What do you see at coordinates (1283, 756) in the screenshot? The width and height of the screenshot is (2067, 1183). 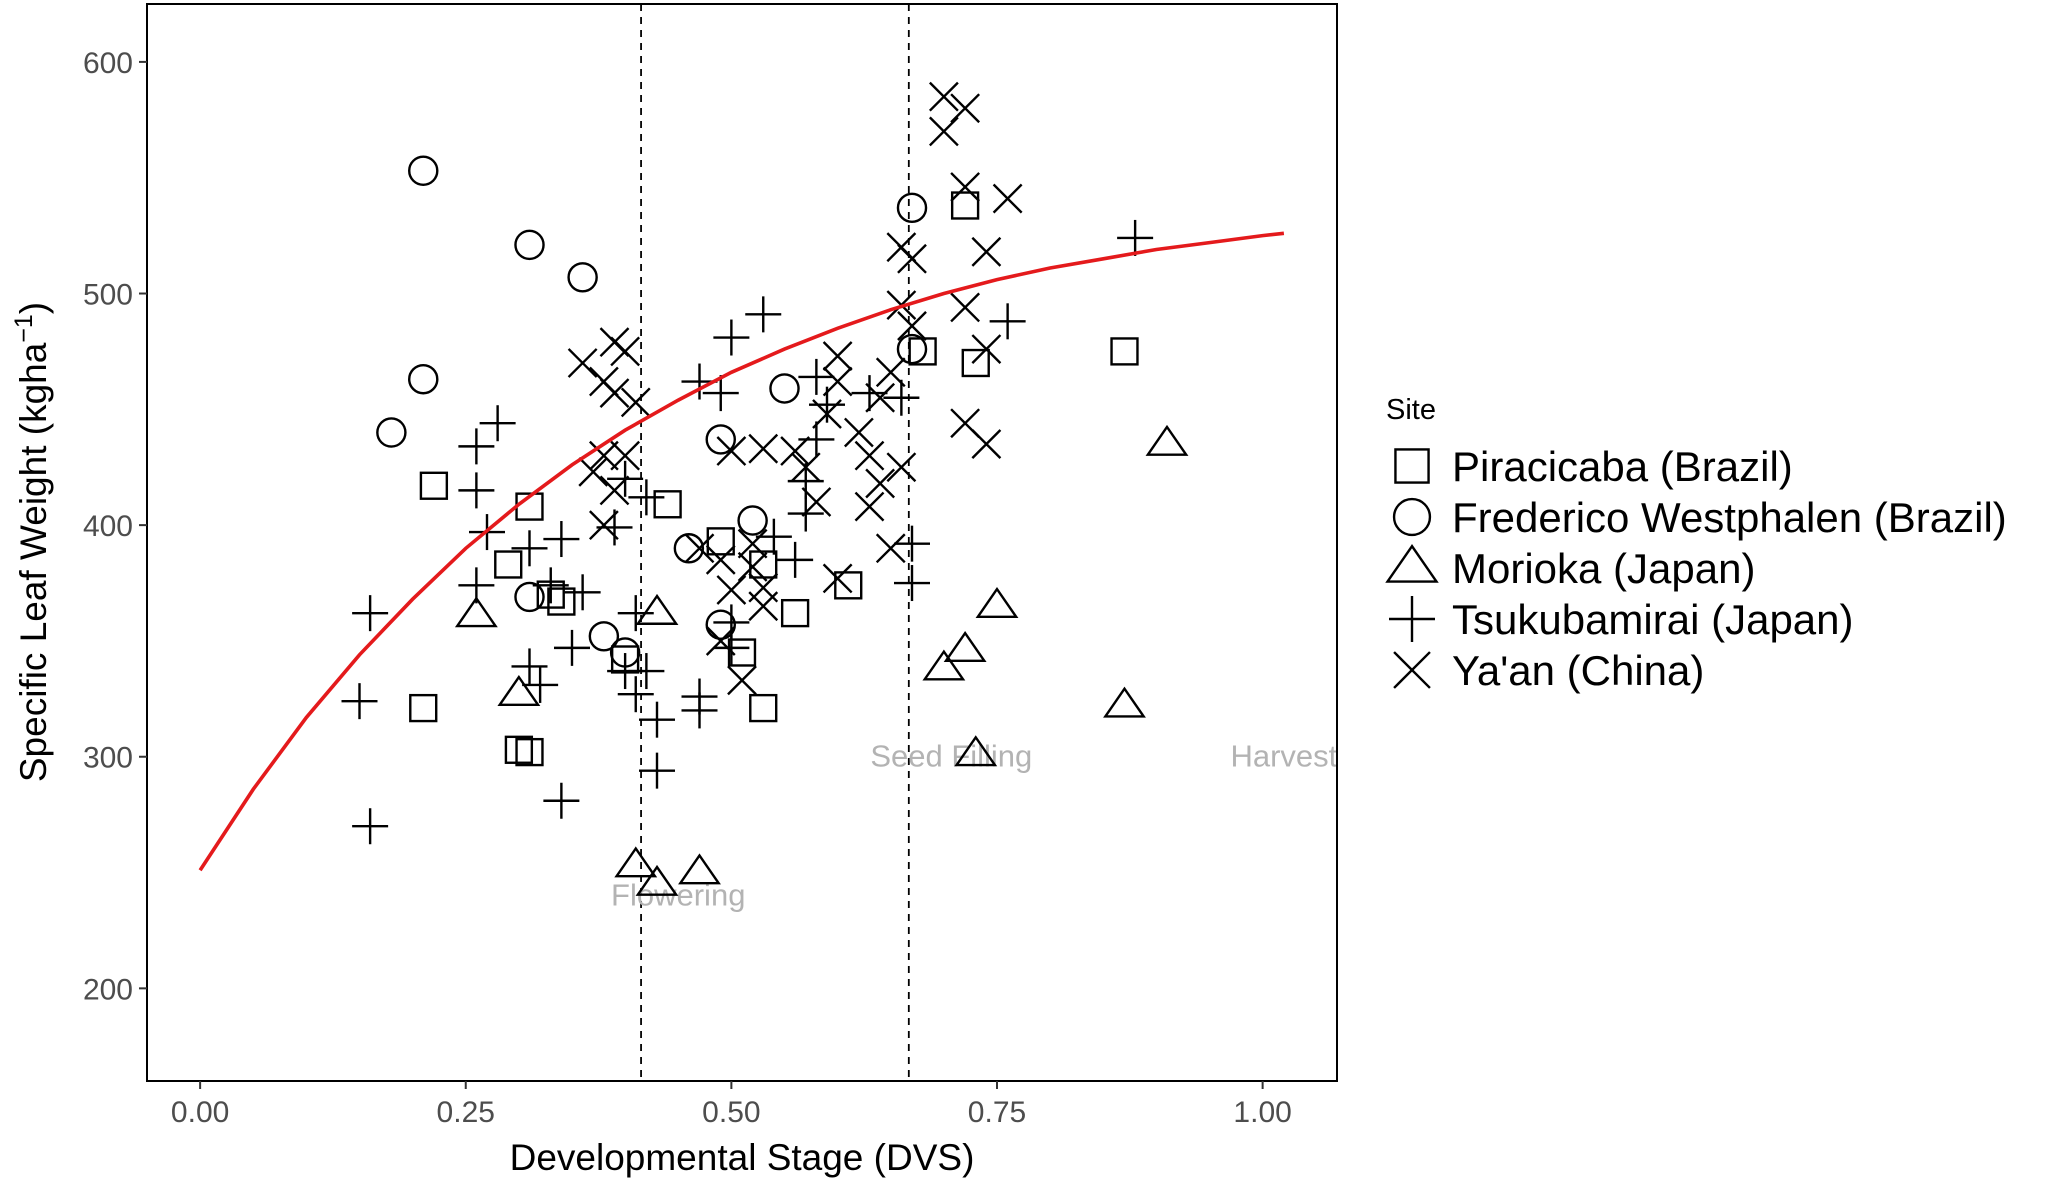 I see `stage-label: Harvest` at bounding box center [1283, 756].